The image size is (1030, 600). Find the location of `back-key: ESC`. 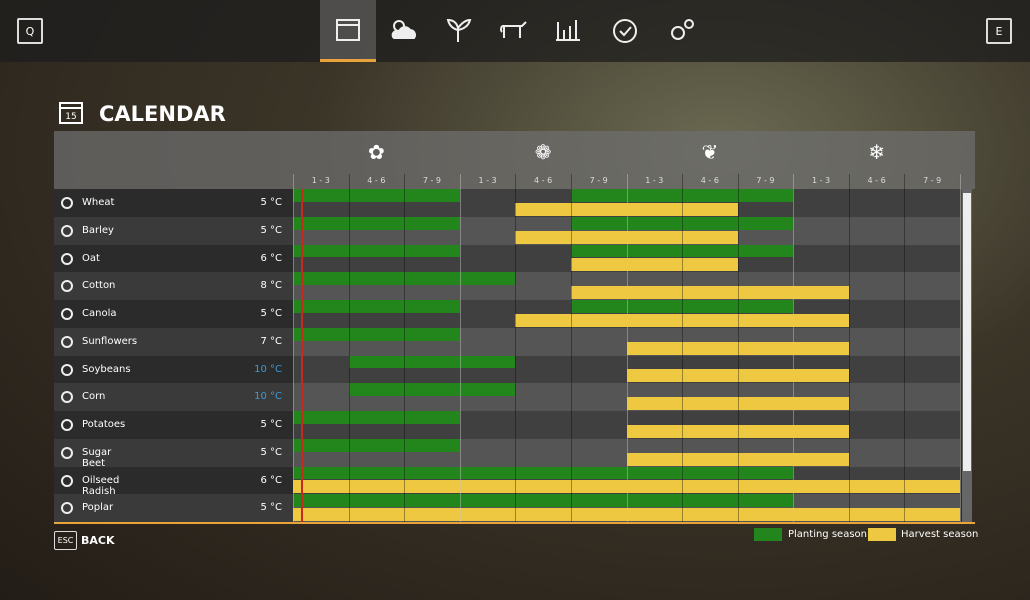

back-key: ESC is located at coordinates (65, 540).